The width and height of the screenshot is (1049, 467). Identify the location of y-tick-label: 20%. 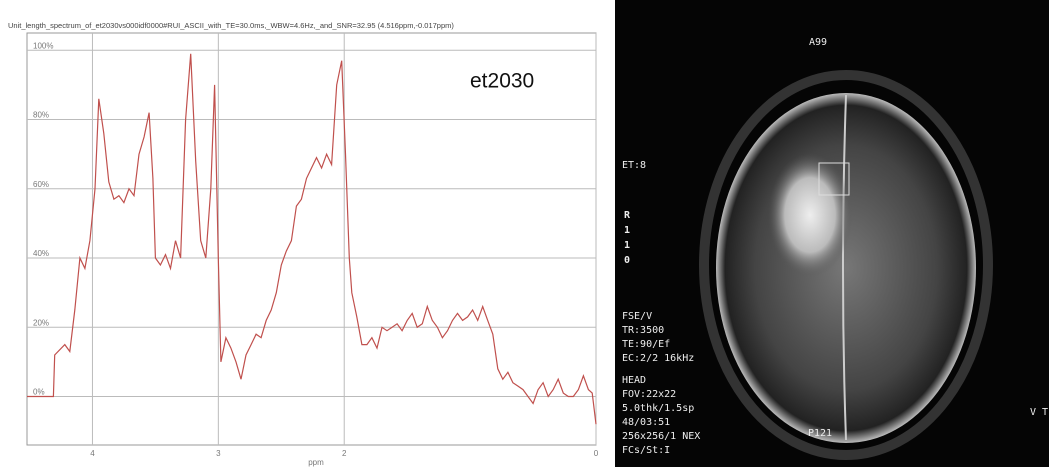
(41, 322).